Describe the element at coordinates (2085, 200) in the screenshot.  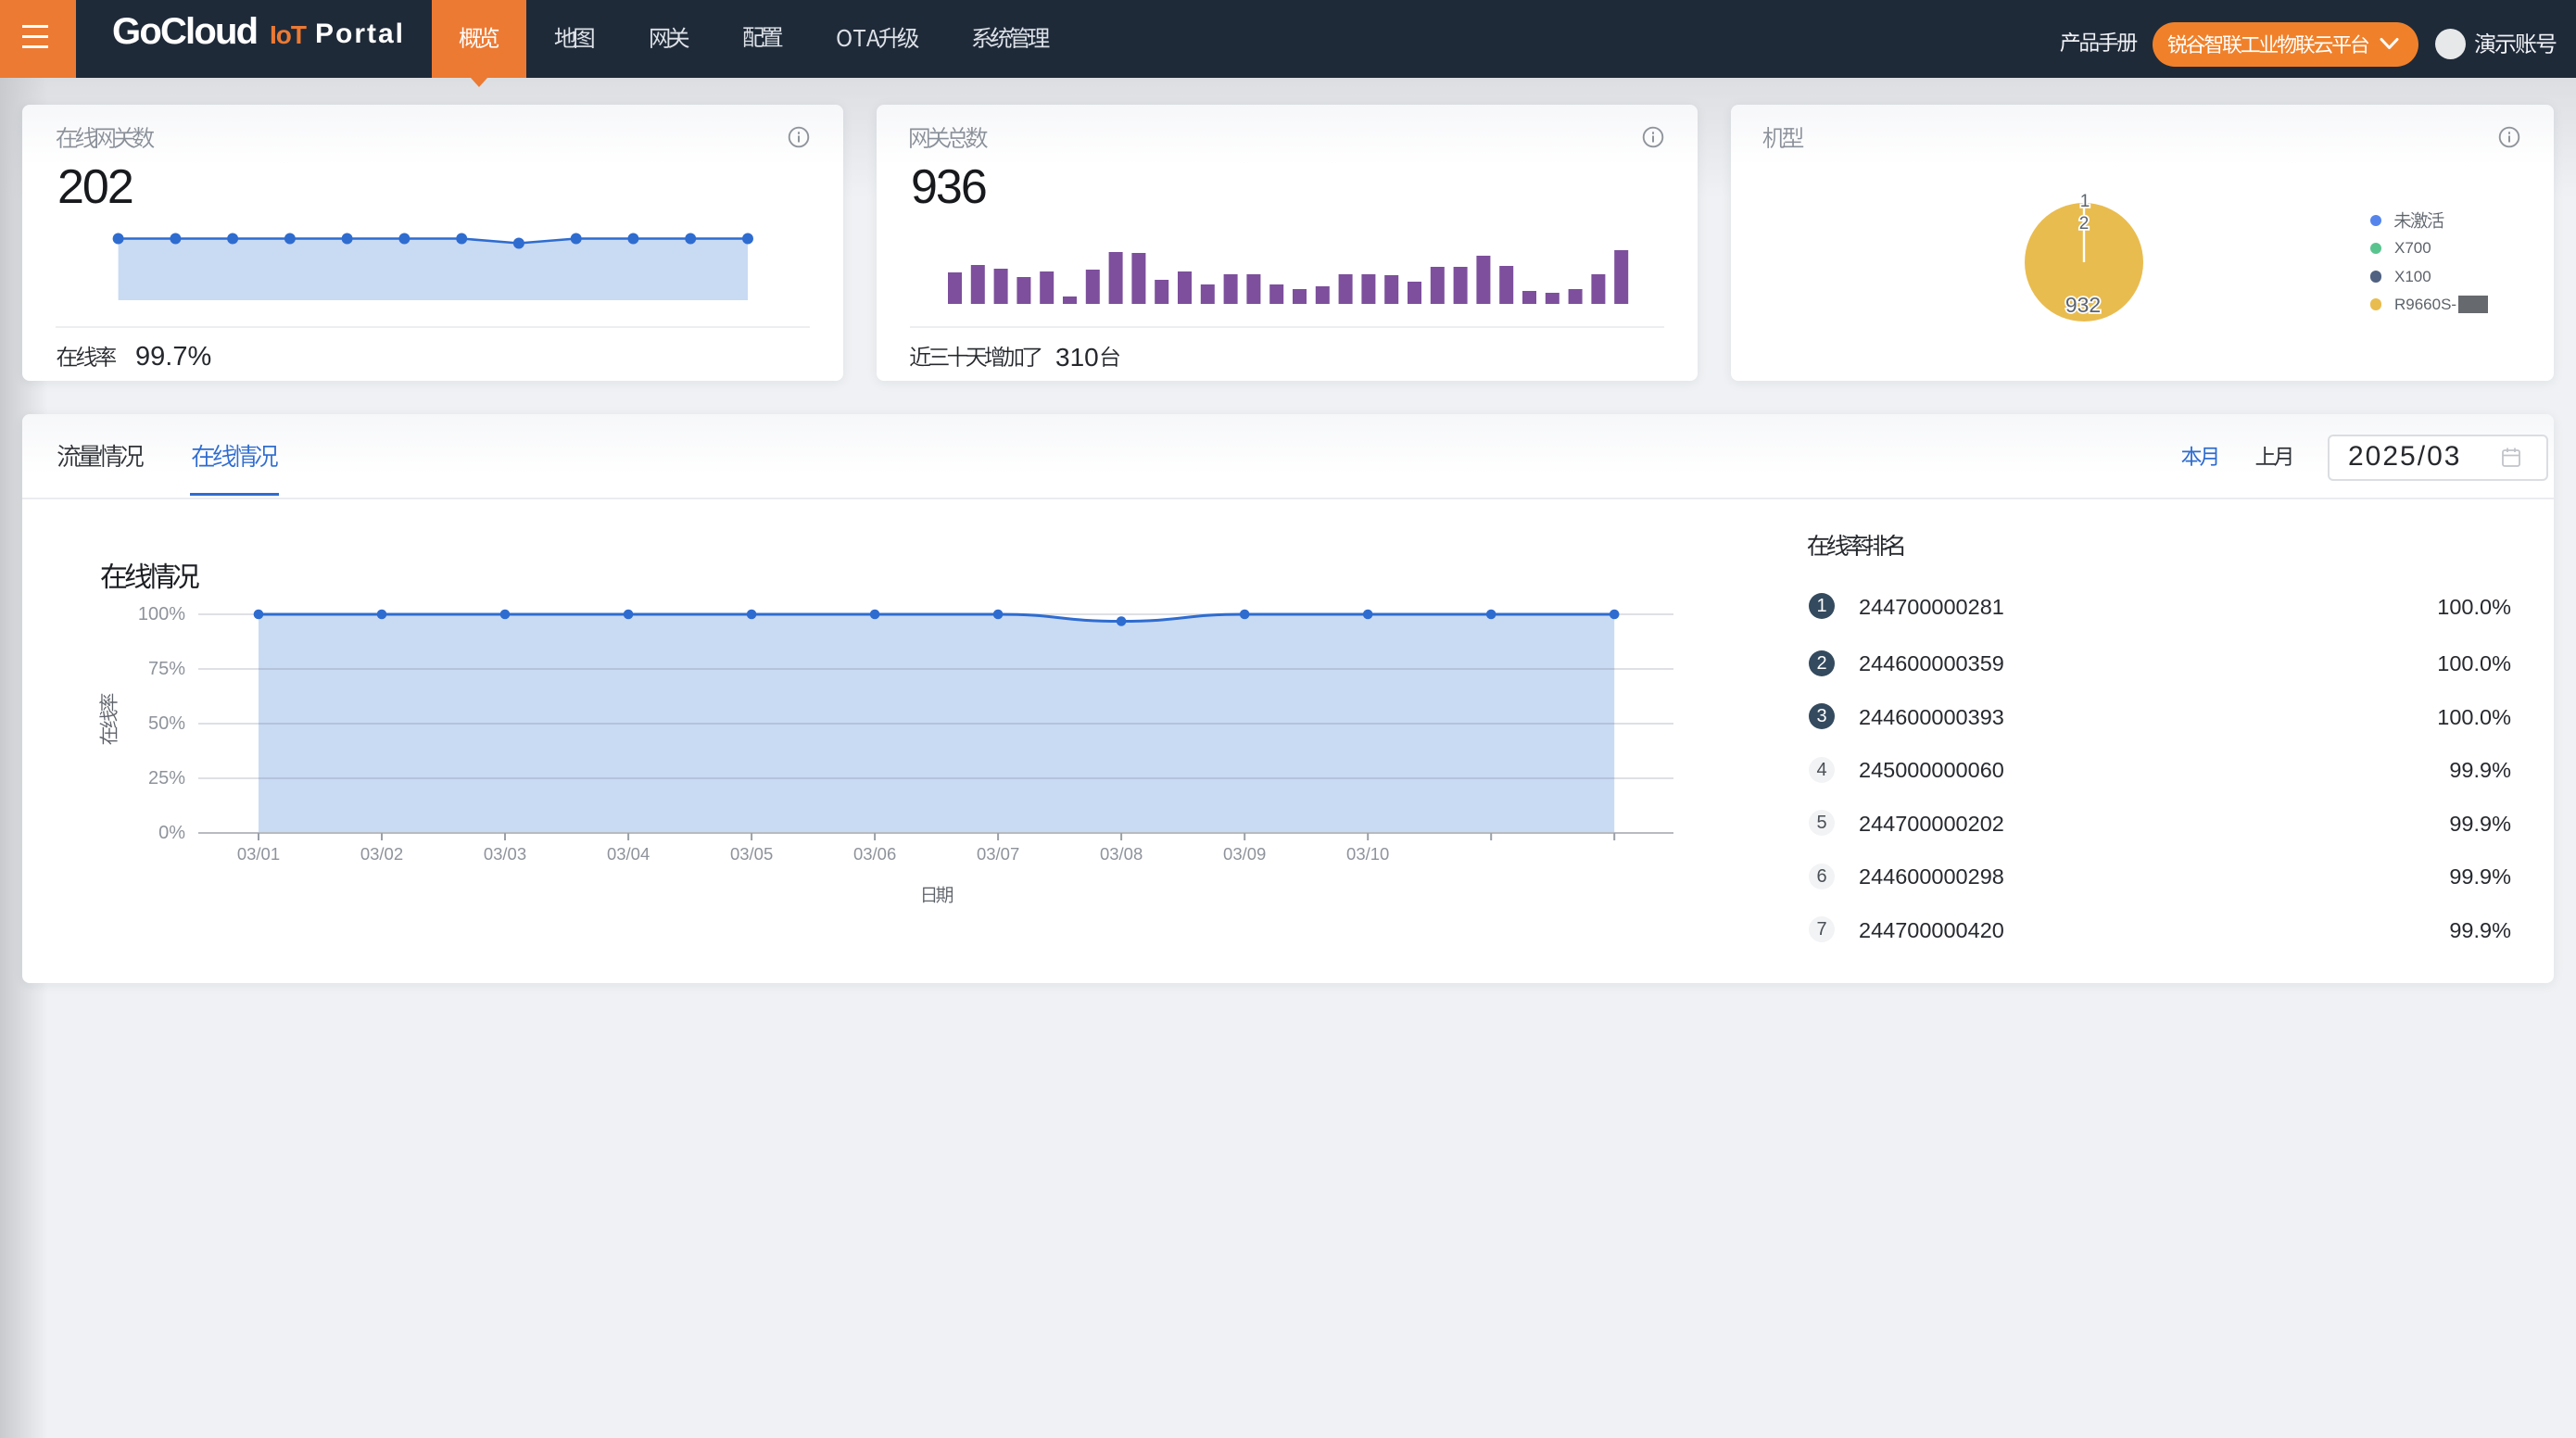
I see `svg-text: 1` at that location.